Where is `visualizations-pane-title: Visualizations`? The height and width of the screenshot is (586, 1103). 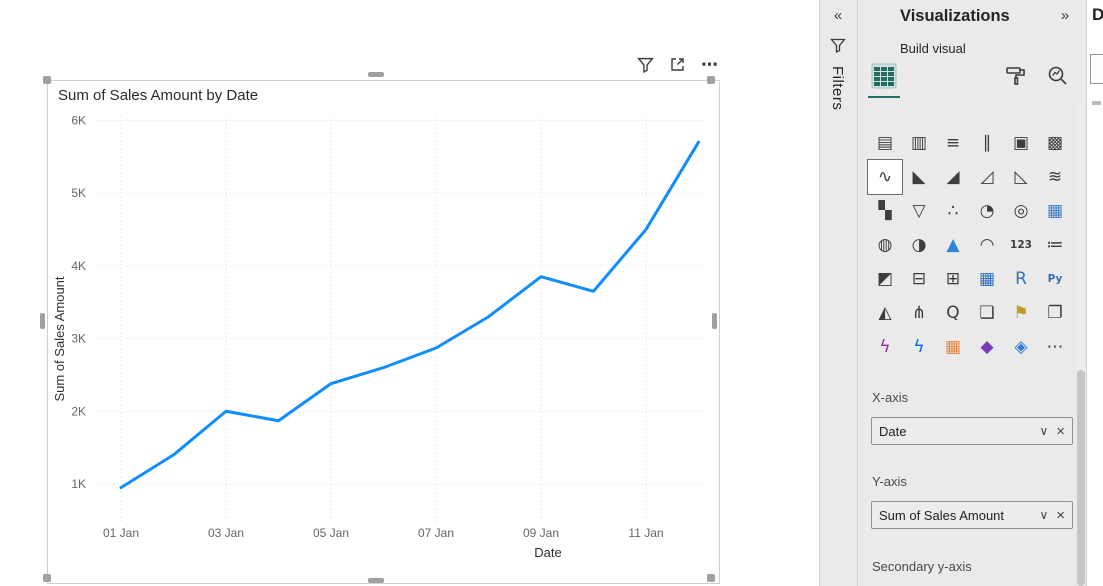 visualizations-pane-title: Visualizations is located at coordinates (955, 16).